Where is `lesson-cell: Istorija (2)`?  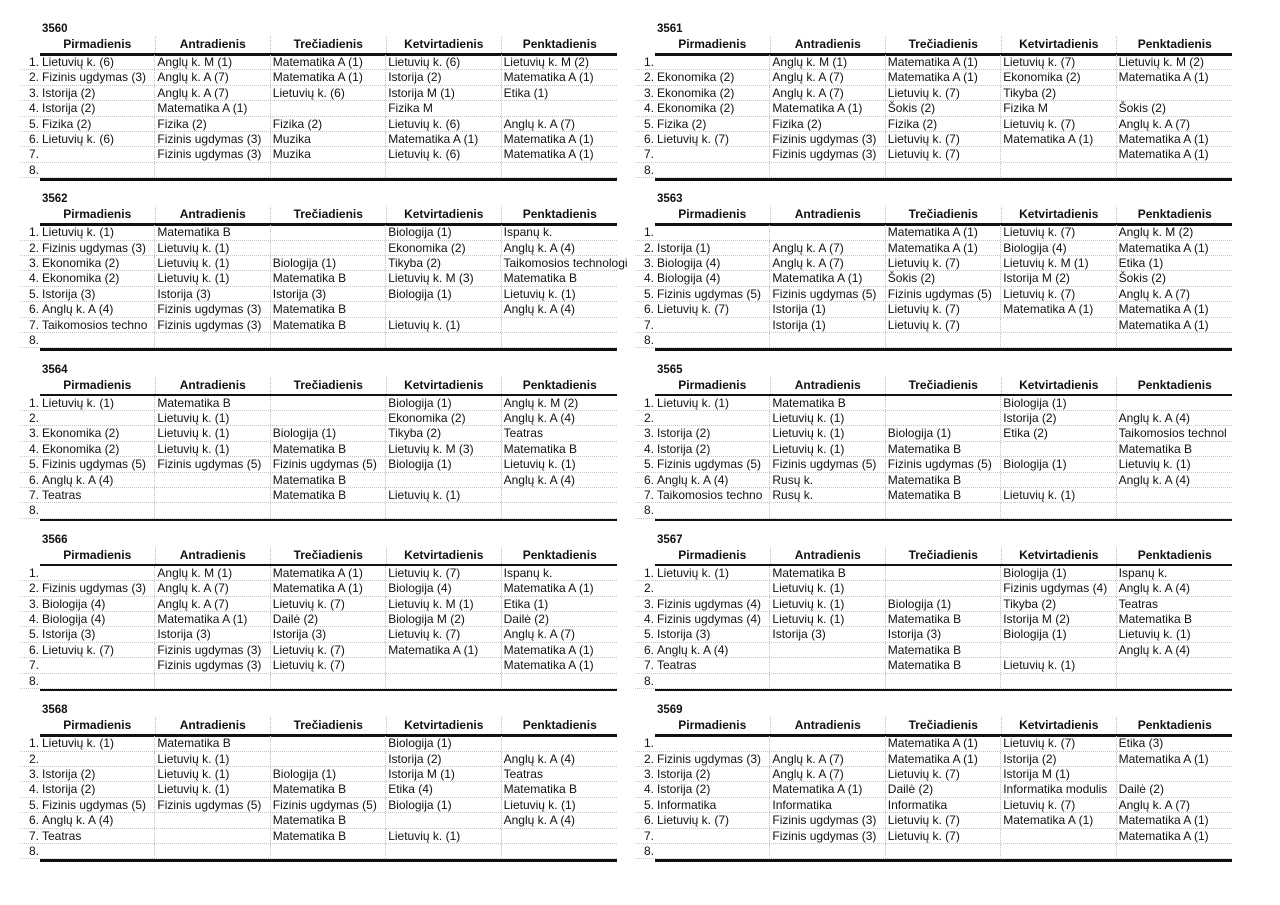 lesson-cell: Istorija (2) is located at coordinates (98, 108).